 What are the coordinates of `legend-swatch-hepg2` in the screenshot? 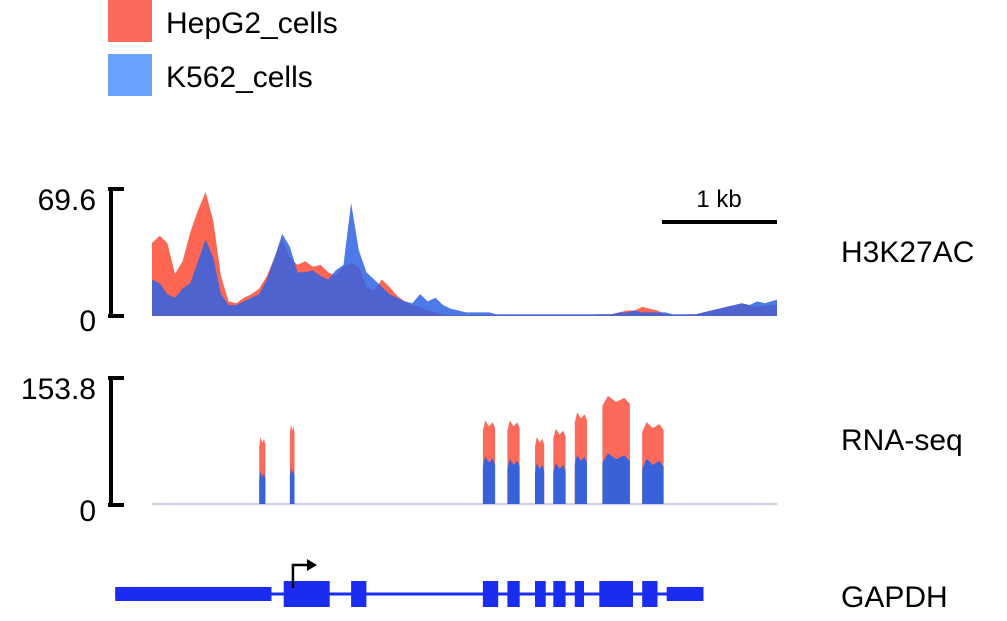 It's located at (130, 21).